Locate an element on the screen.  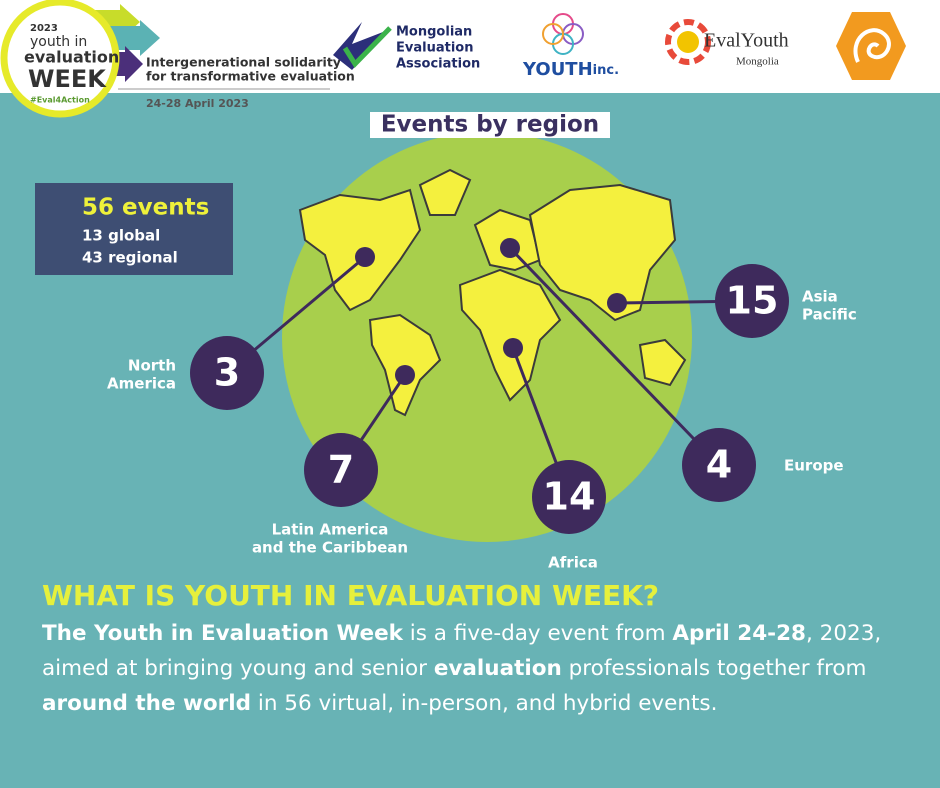
youth-text: YOUTHinc. is located at coordinates (570, 69).